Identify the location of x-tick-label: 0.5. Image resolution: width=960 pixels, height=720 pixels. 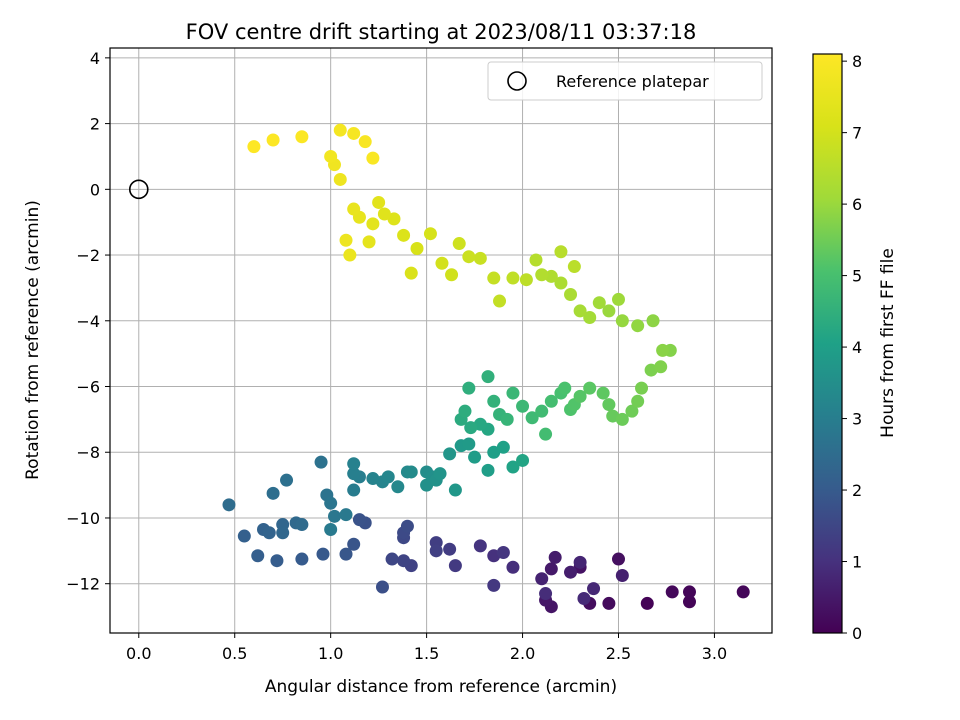
(234, 653).